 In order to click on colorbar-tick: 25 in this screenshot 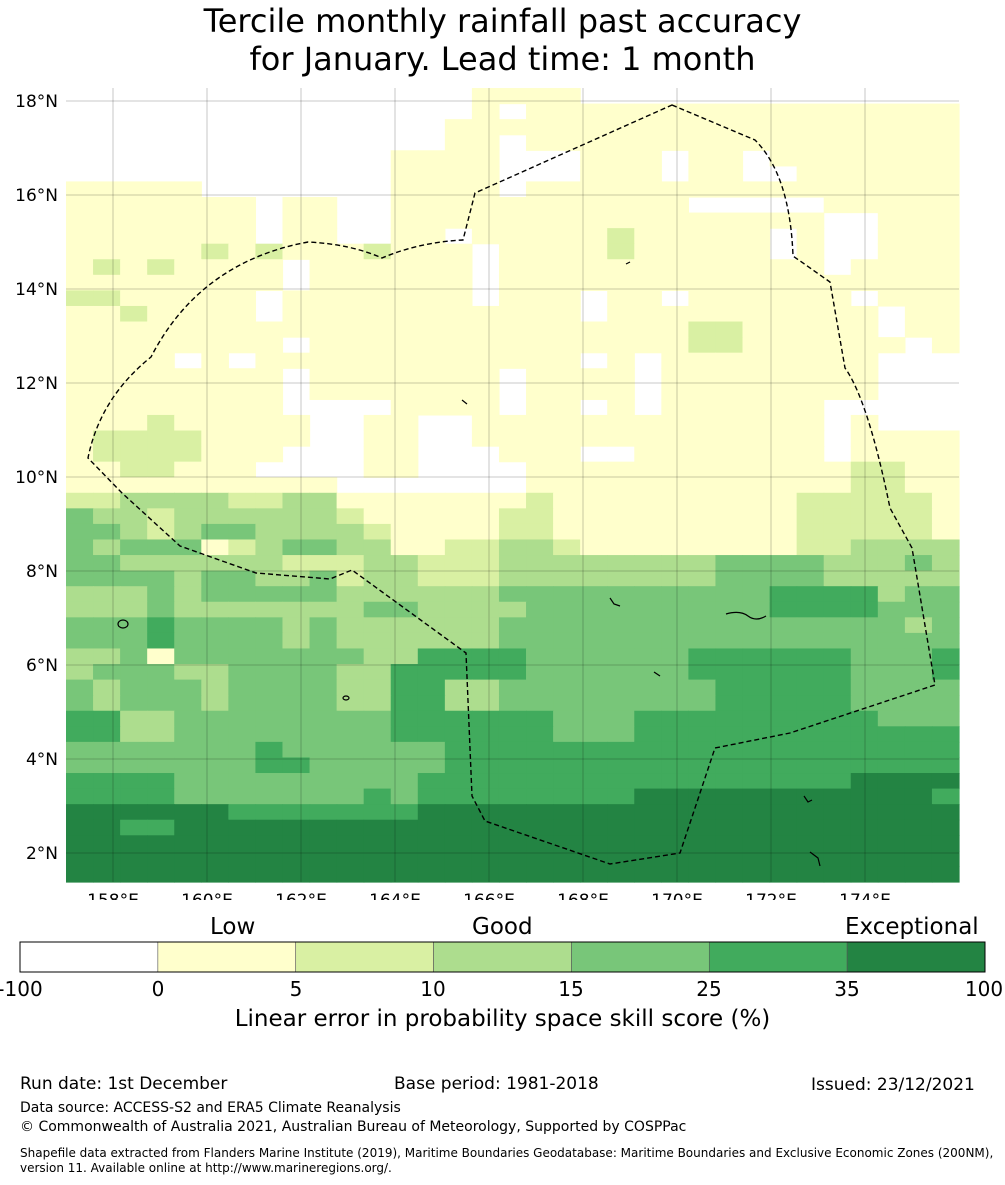, I will do `click(709, 989)`.